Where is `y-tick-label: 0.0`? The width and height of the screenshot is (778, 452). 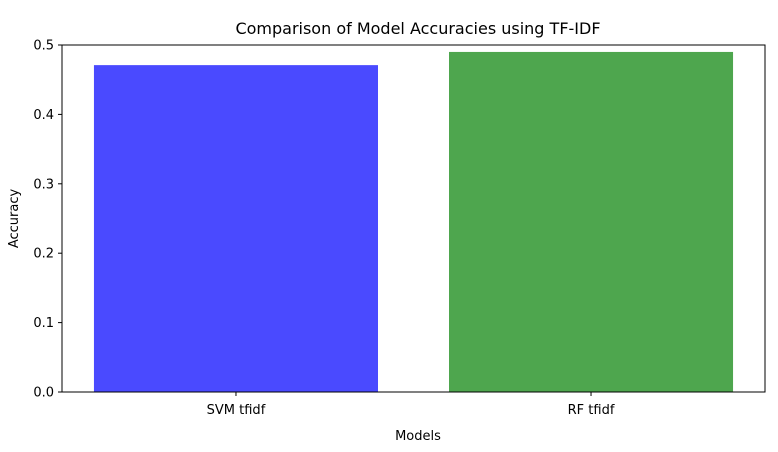 y-tick-label: 0.0 is located at coordinates (43, 393).